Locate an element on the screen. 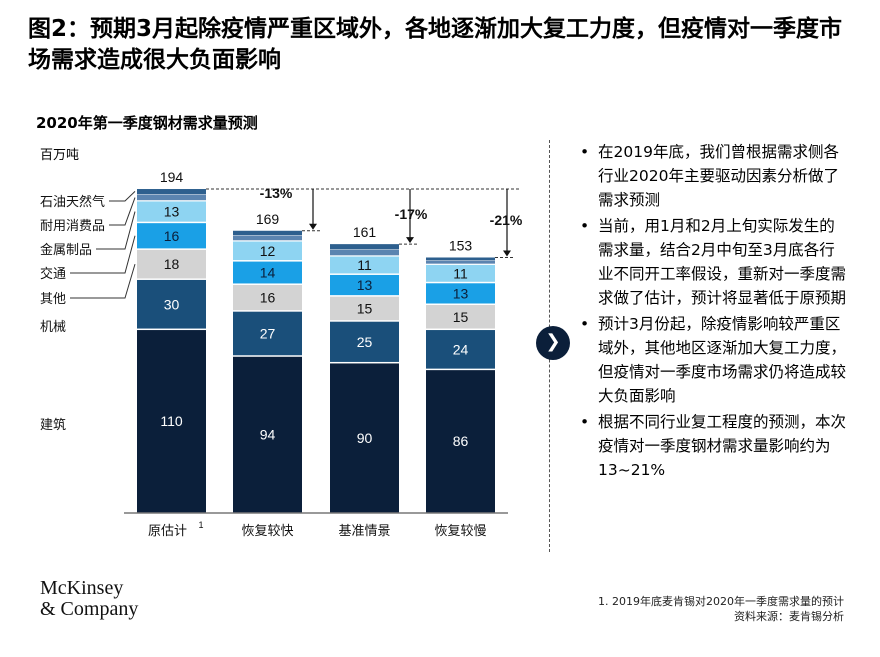  total-label: 194 is located at coordinates (172, 177).